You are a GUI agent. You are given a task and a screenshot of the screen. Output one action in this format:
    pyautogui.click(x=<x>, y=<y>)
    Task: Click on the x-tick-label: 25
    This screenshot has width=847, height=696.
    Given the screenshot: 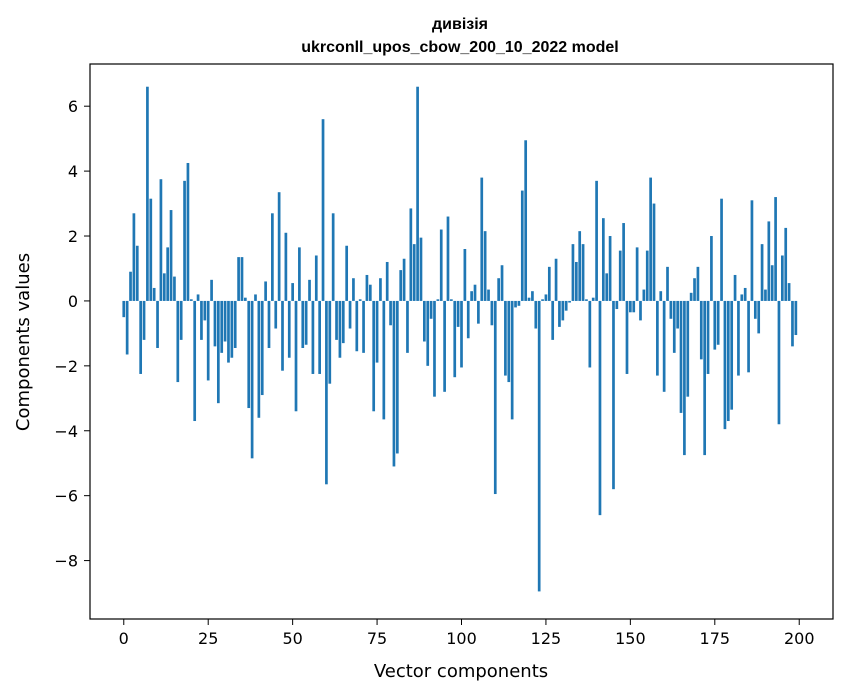 What is the action you would take?
    pyautogui.click(x=208, y=638)
    